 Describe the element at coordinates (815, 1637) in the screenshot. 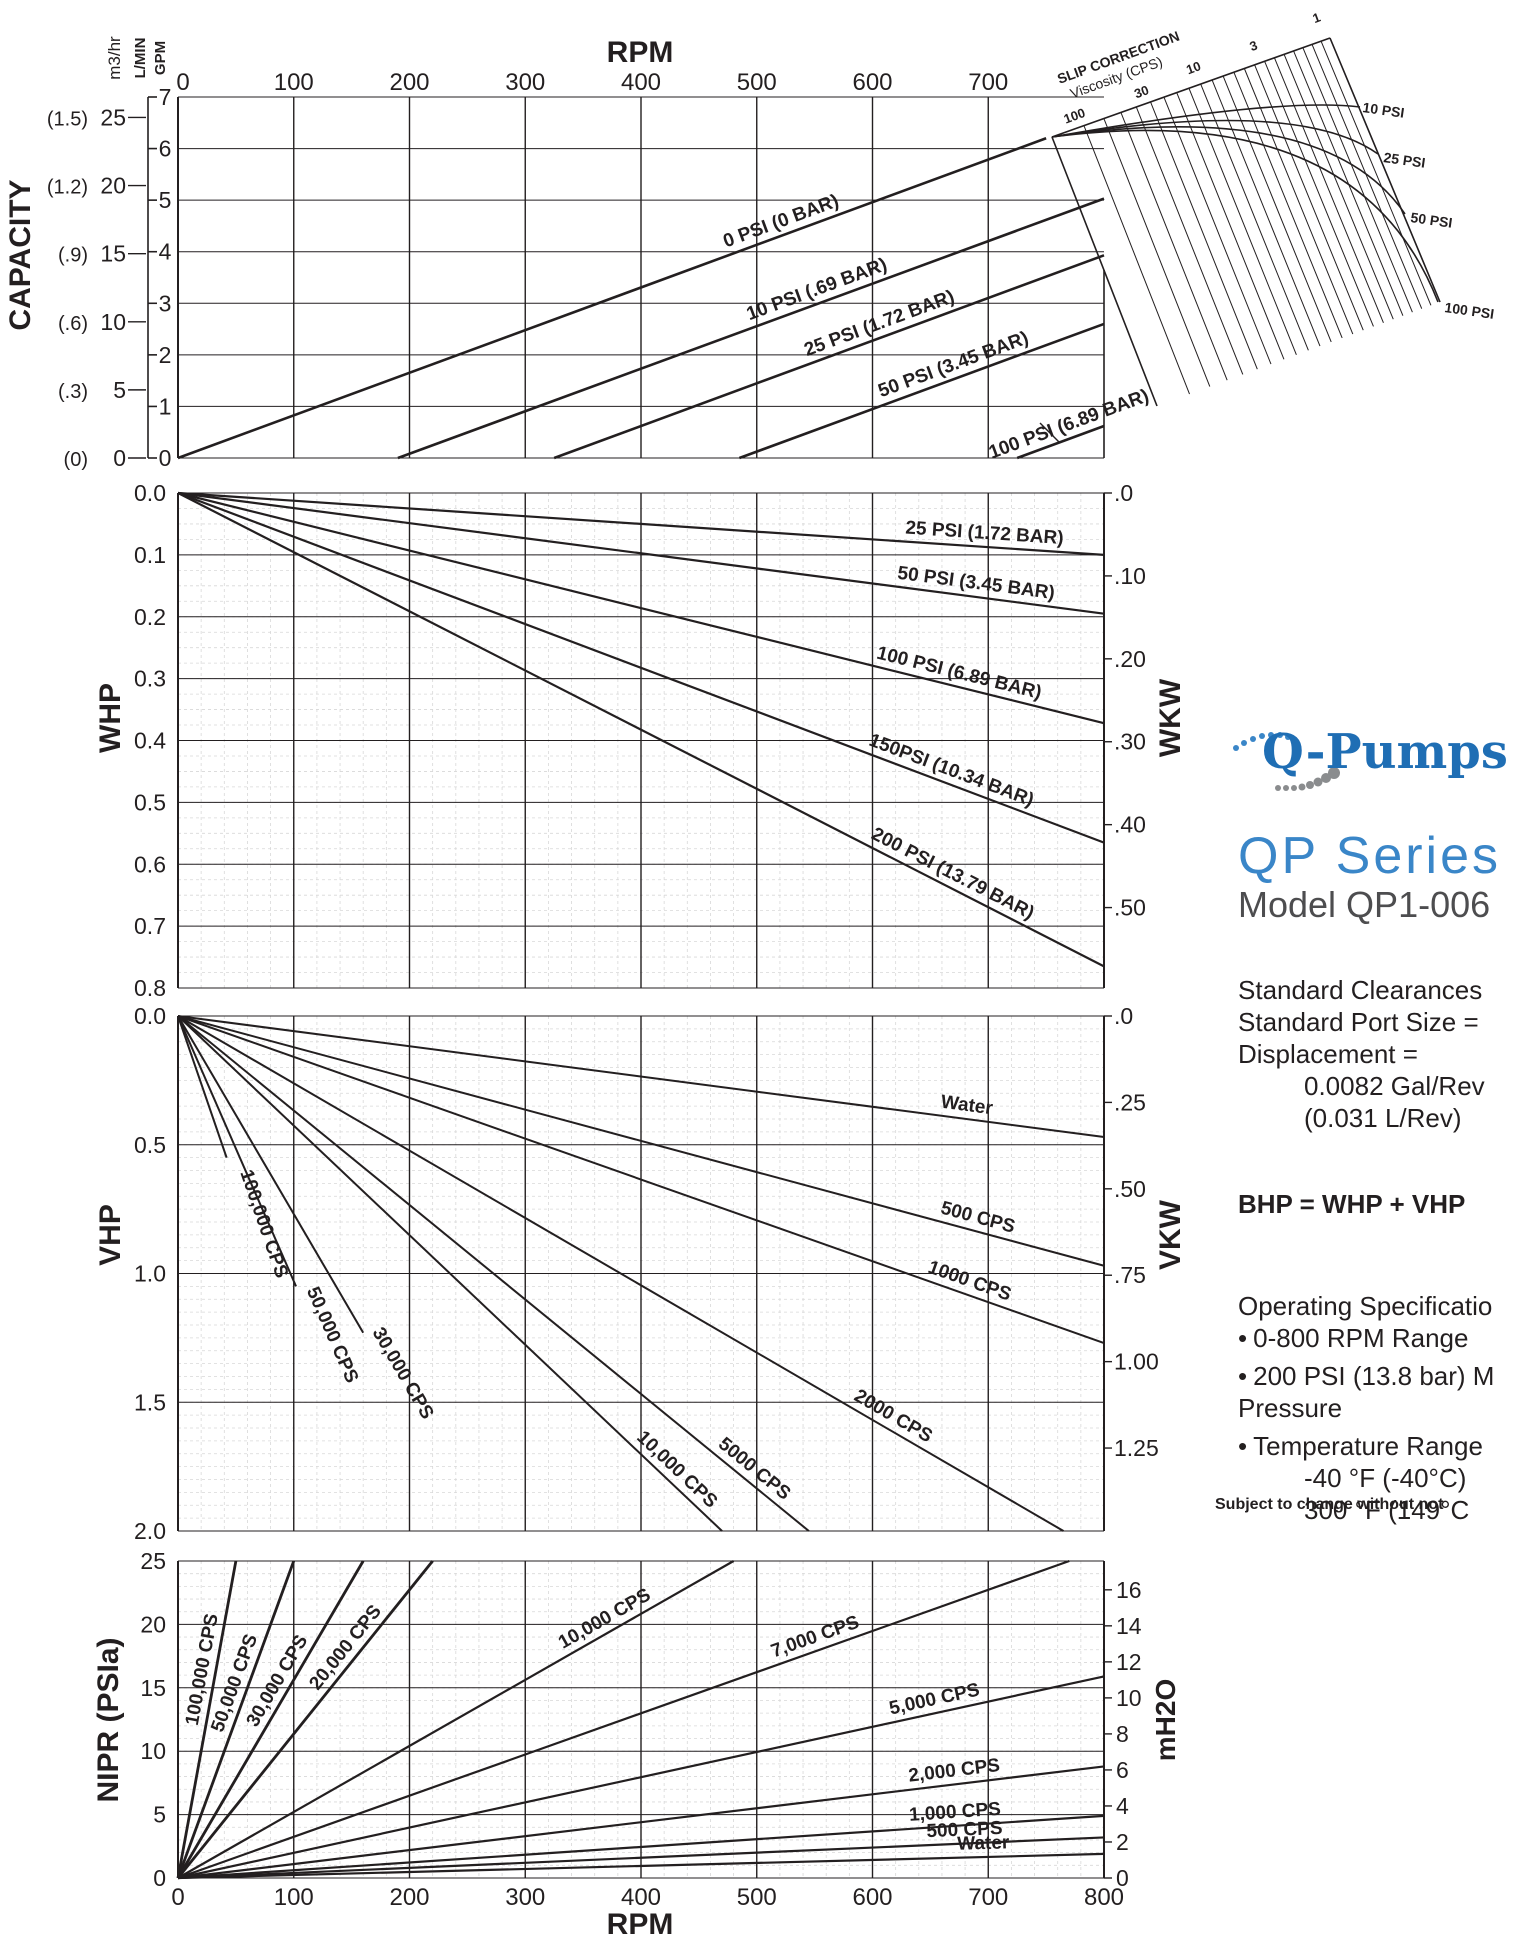

I see `nipr-series-label: 7,000 CPS` at that location.